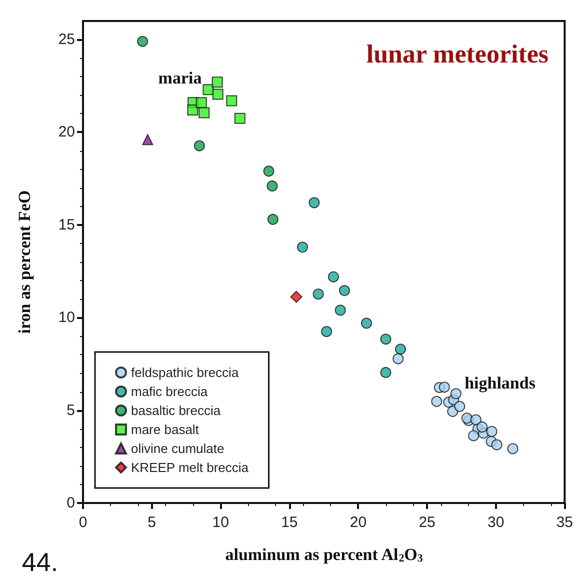 The height and width of the screenshot is (580, 576). What do you see at coordinates (457, 54) in the screenshot?
I see `text: lunar meteorites` at bounding box center [457, 54].